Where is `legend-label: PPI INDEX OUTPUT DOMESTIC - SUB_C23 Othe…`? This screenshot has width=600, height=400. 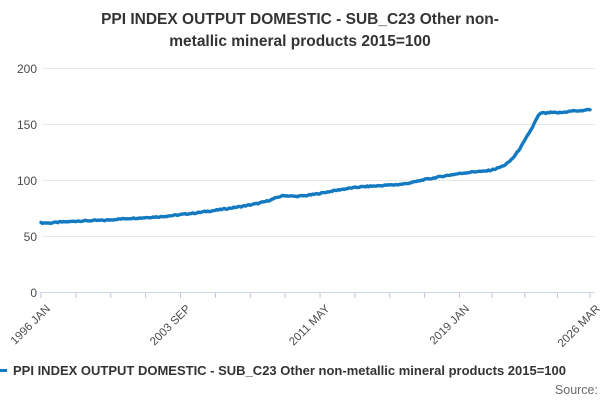 legend-label: PPI INDEX OUTPUT DOMESTIC - SUB_C23 Othe… is located at coordinates (290, 370).